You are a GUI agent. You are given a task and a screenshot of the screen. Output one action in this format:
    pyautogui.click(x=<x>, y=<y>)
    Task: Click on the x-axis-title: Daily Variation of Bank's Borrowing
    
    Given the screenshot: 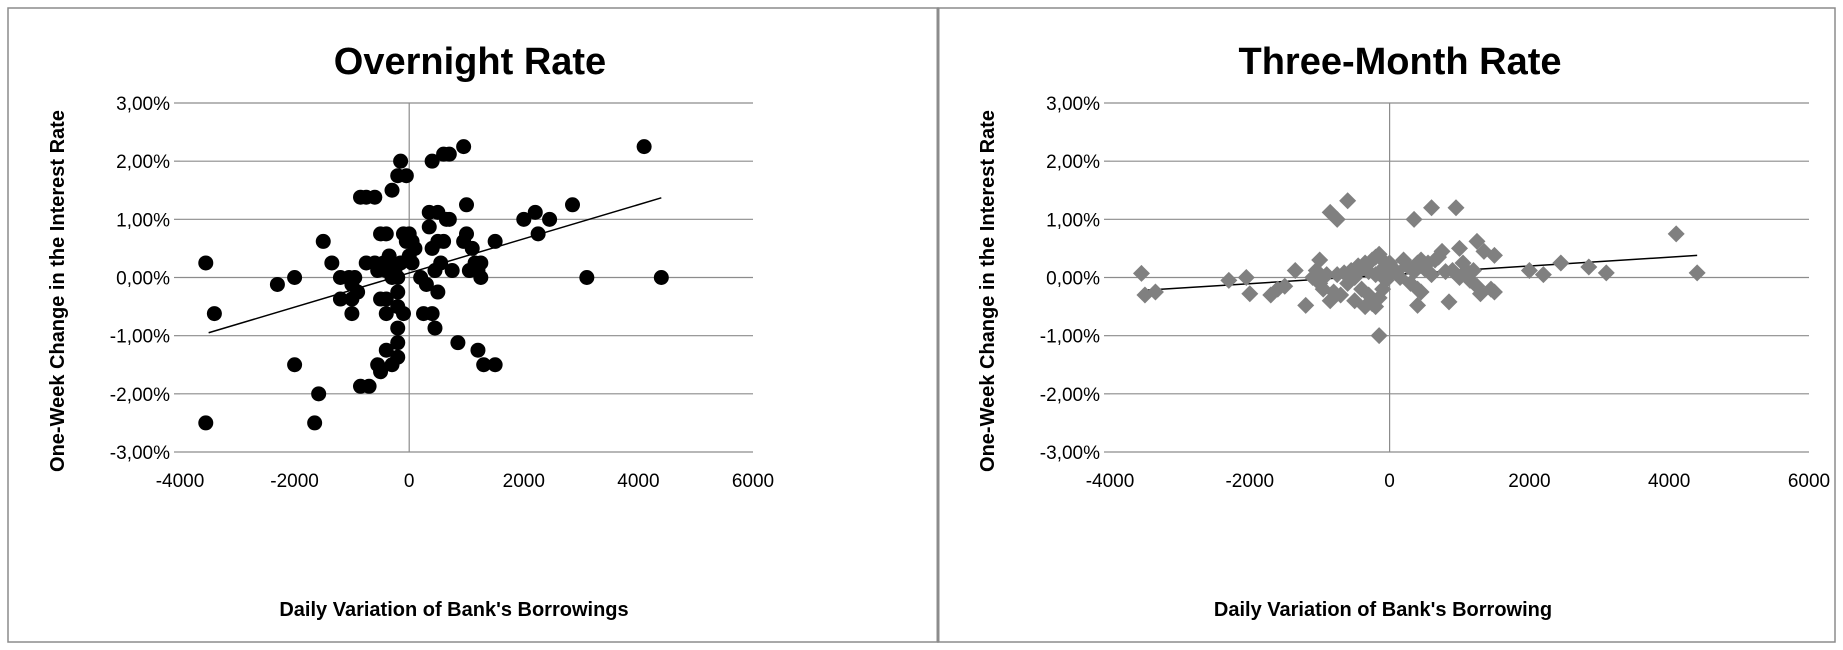 What is the action you would take?
    pyautogui.click(x=1383, y=610)
    